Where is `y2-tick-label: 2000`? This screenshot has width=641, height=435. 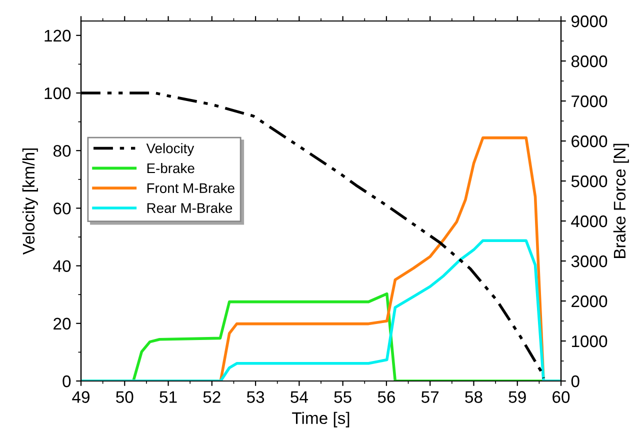
y2-tick-label: 2000 is located at coordinates (590, 301).